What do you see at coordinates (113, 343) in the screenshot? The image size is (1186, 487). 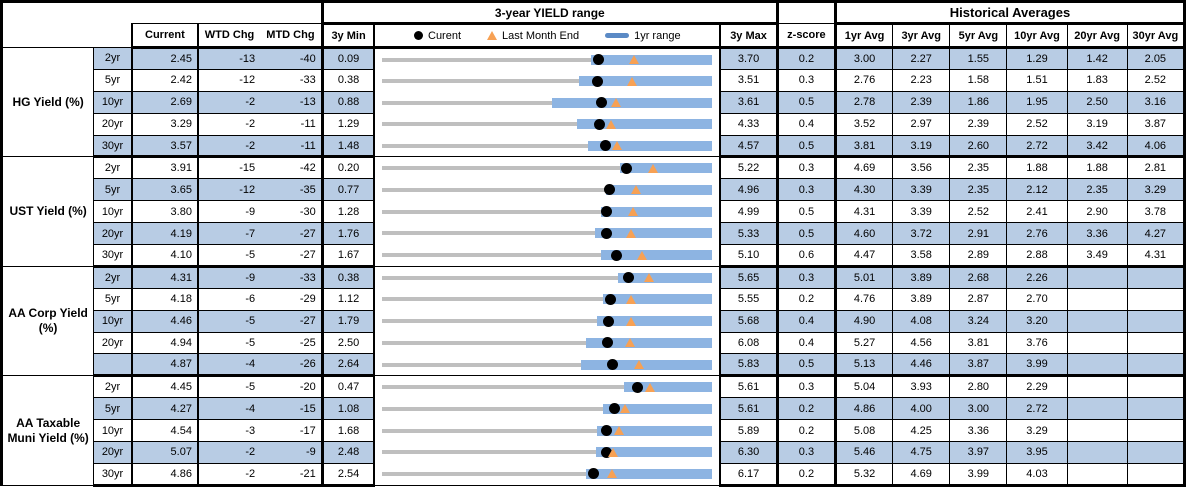 I see `tenor-label: 20yr` at bounding box center [113, 343].